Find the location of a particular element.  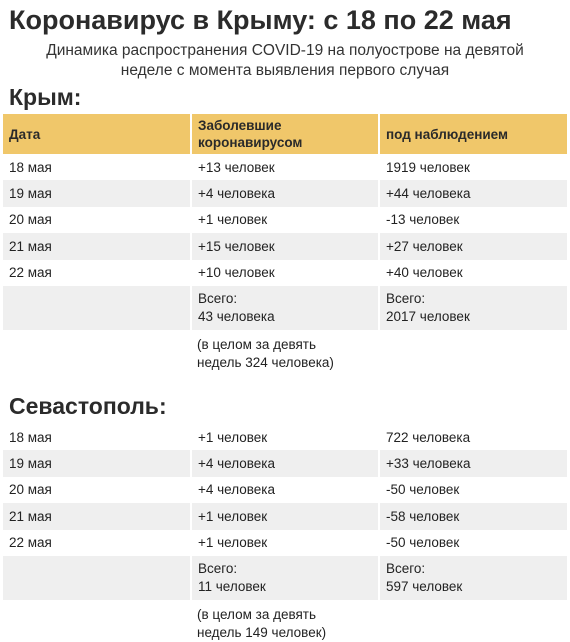

observed-column-header: под наблюдением is located at coordinates (473, 134).